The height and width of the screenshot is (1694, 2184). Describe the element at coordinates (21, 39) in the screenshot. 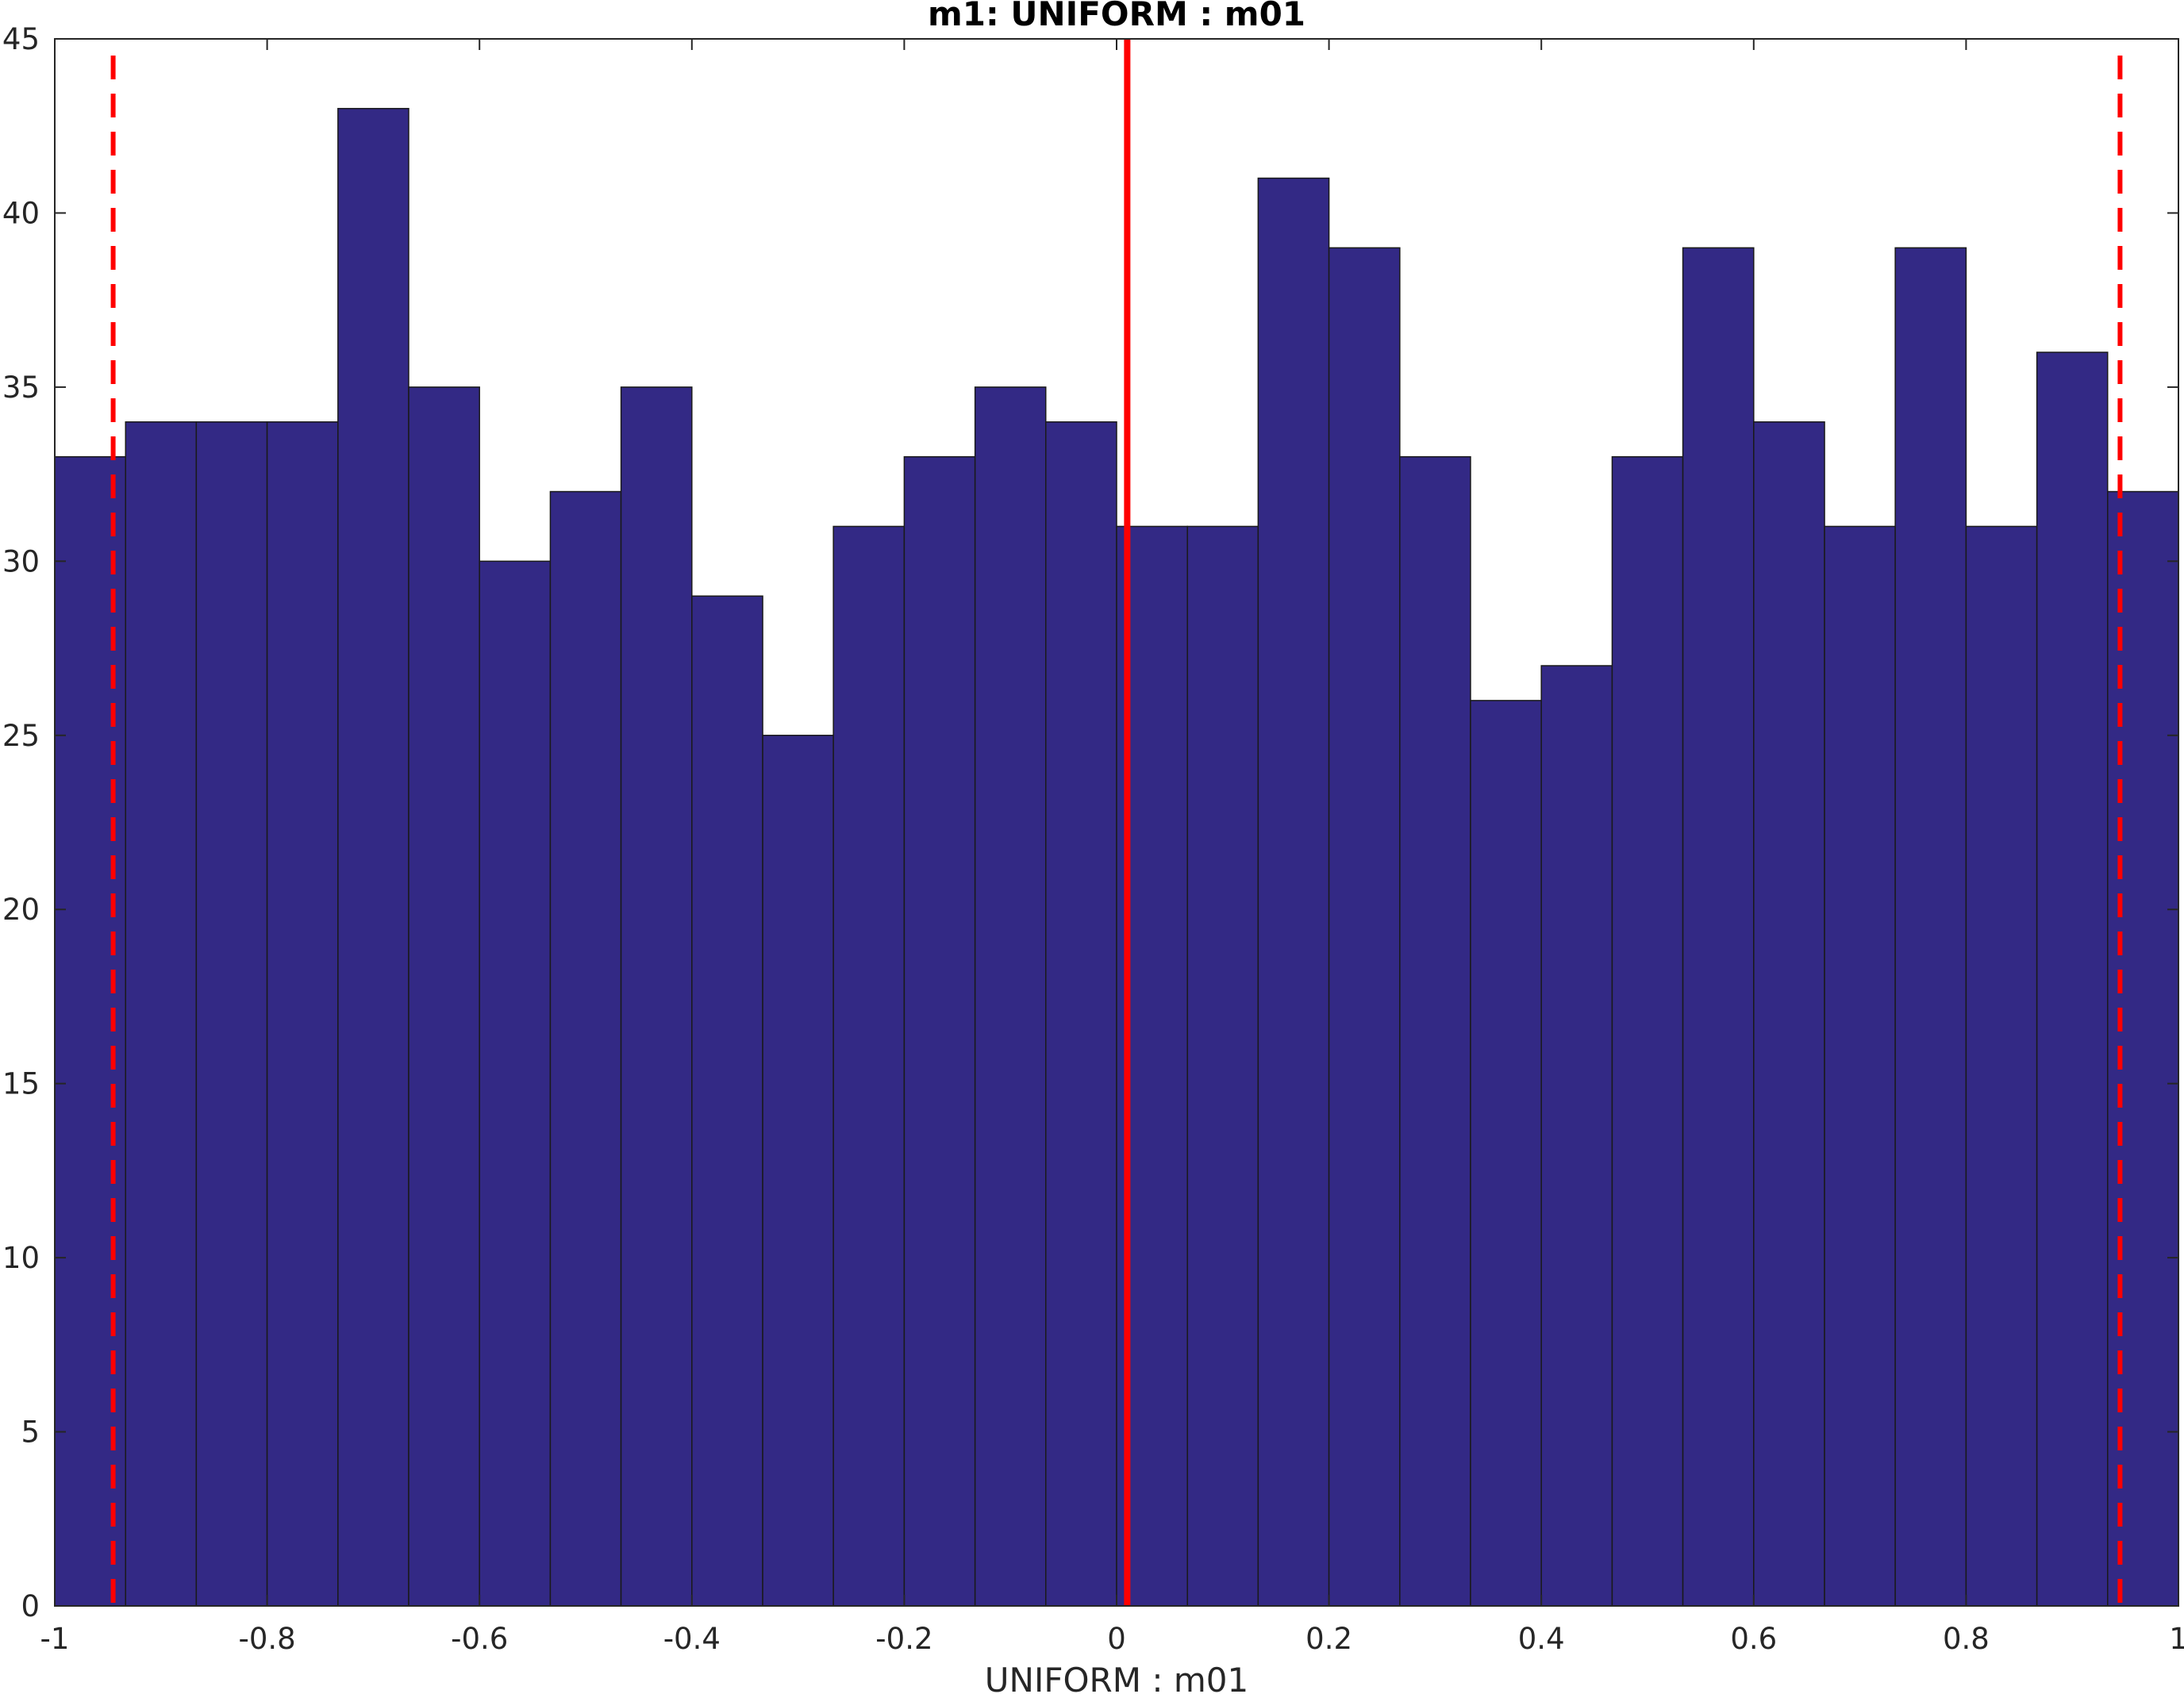

I see `y-tick-label: 45` at that location.